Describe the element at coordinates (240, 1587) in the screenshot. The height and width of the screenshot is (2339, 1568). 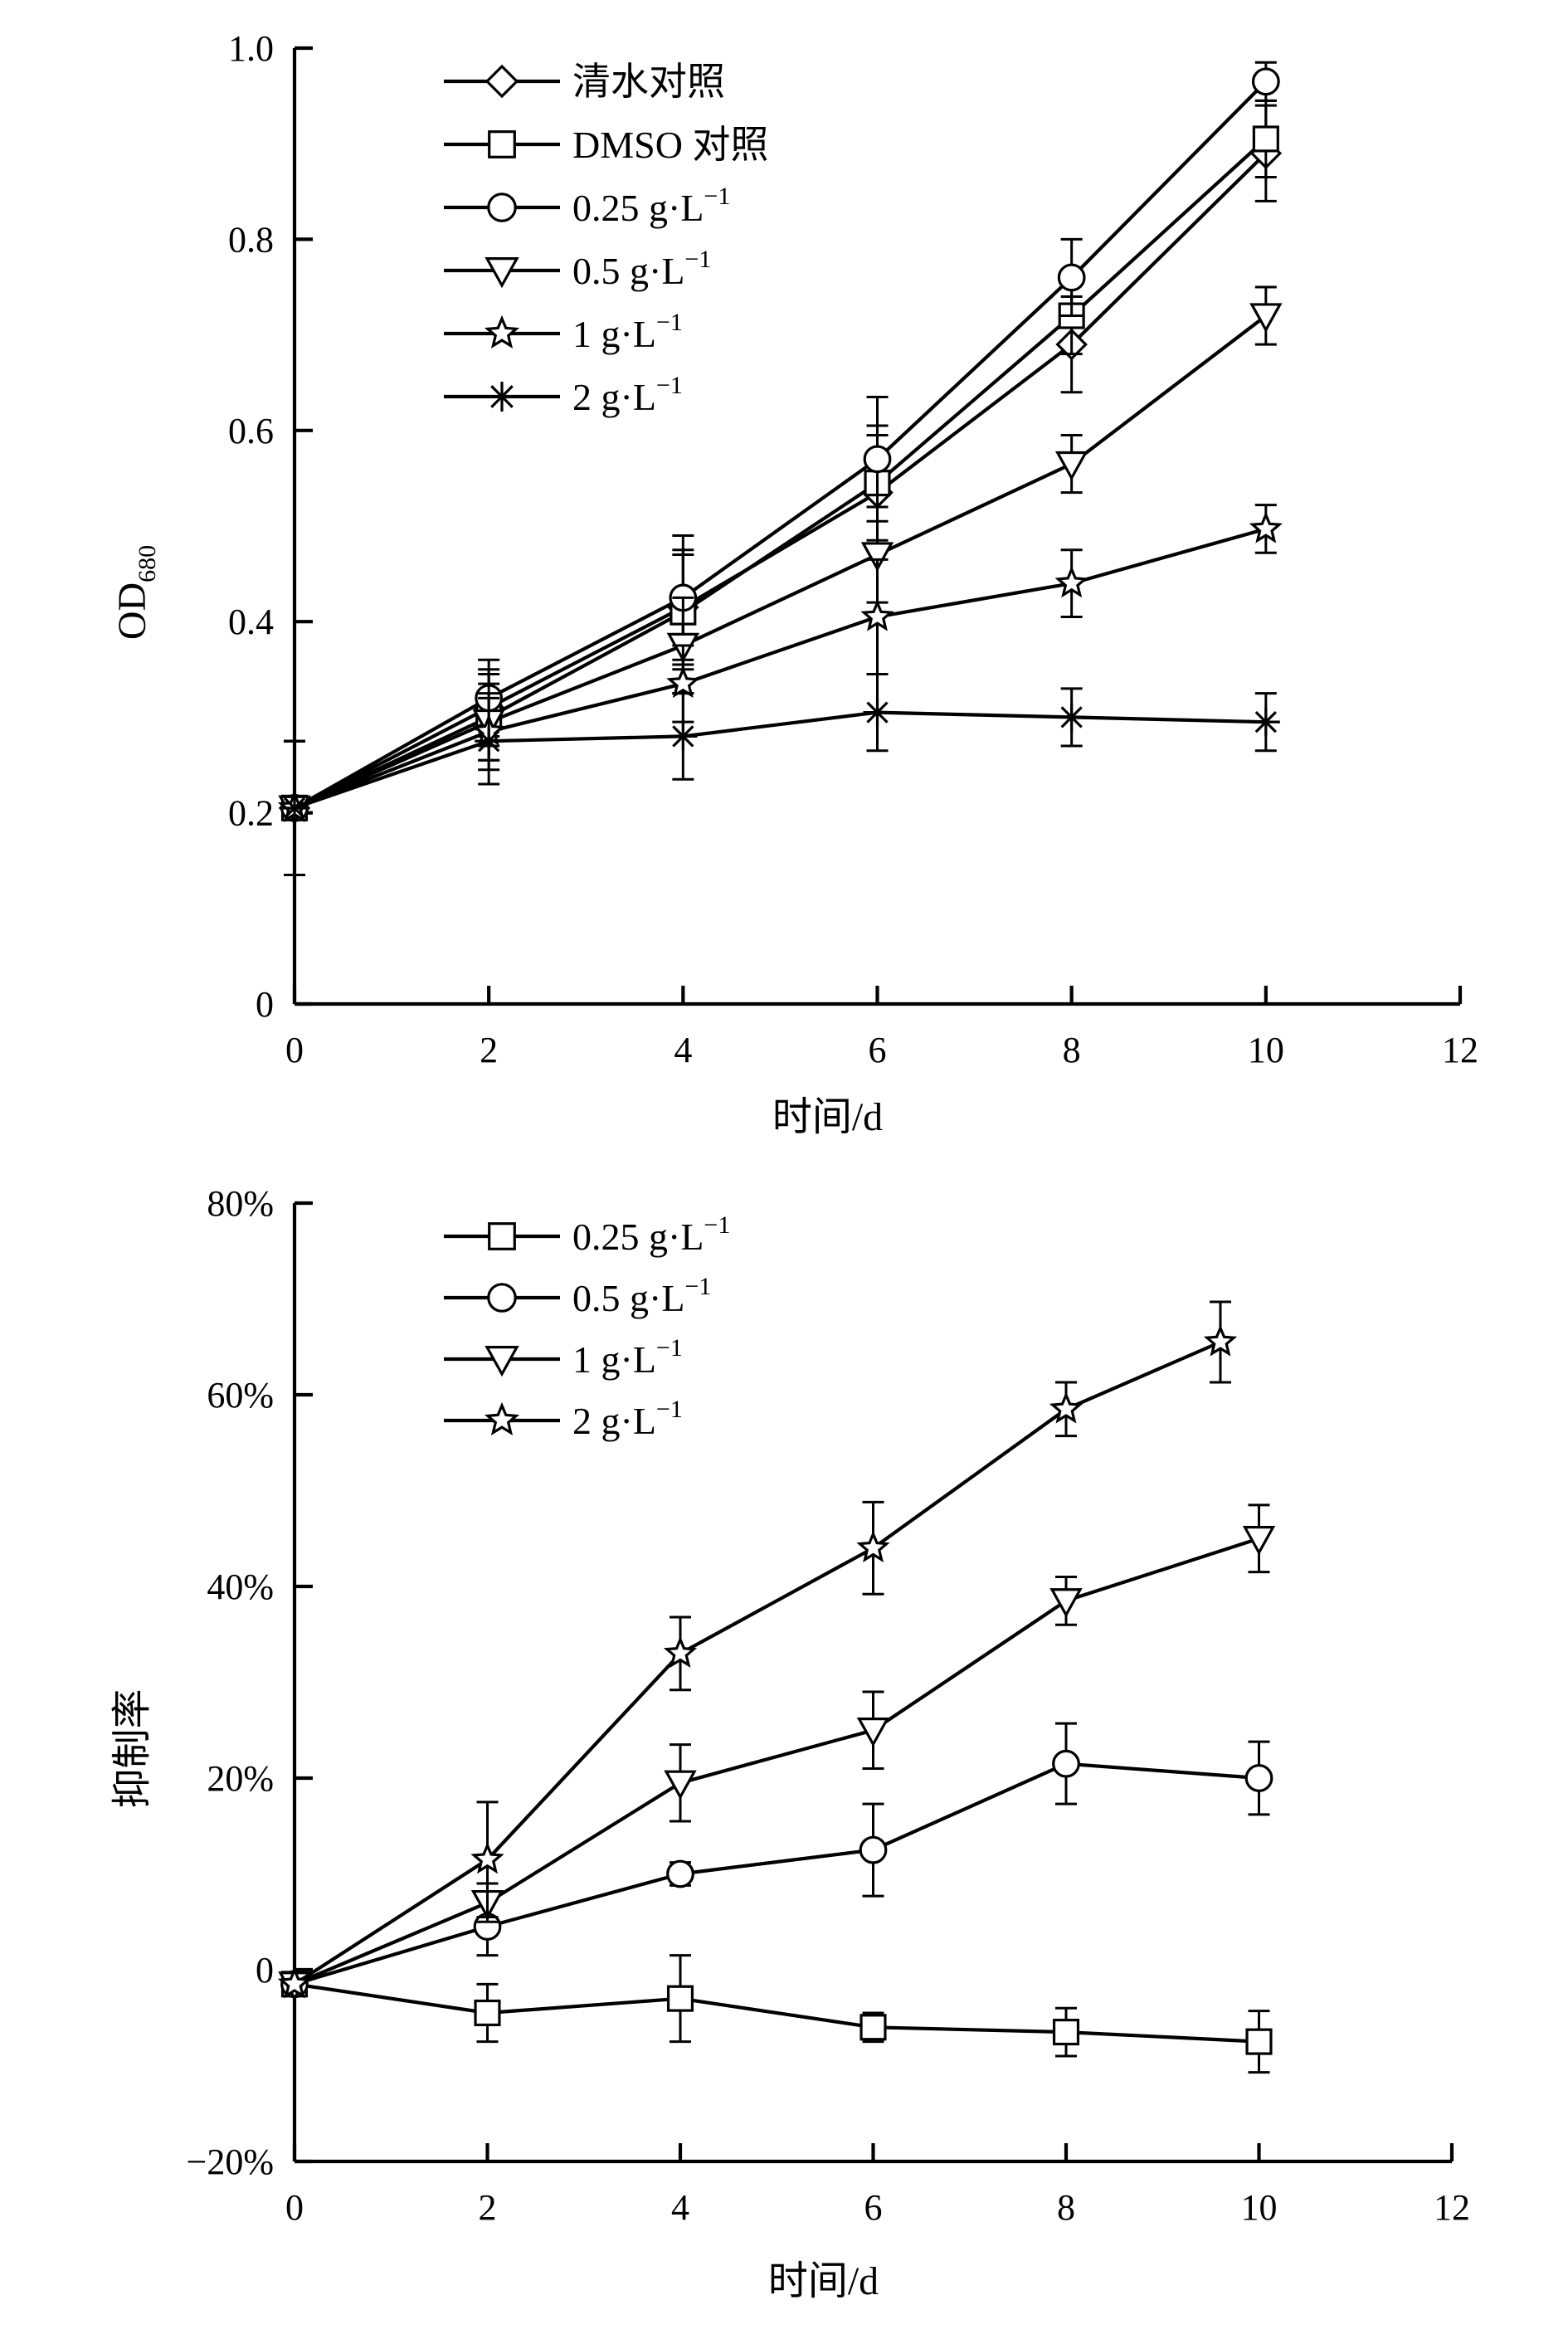
I see `y-tick-label: 40%` at that location.